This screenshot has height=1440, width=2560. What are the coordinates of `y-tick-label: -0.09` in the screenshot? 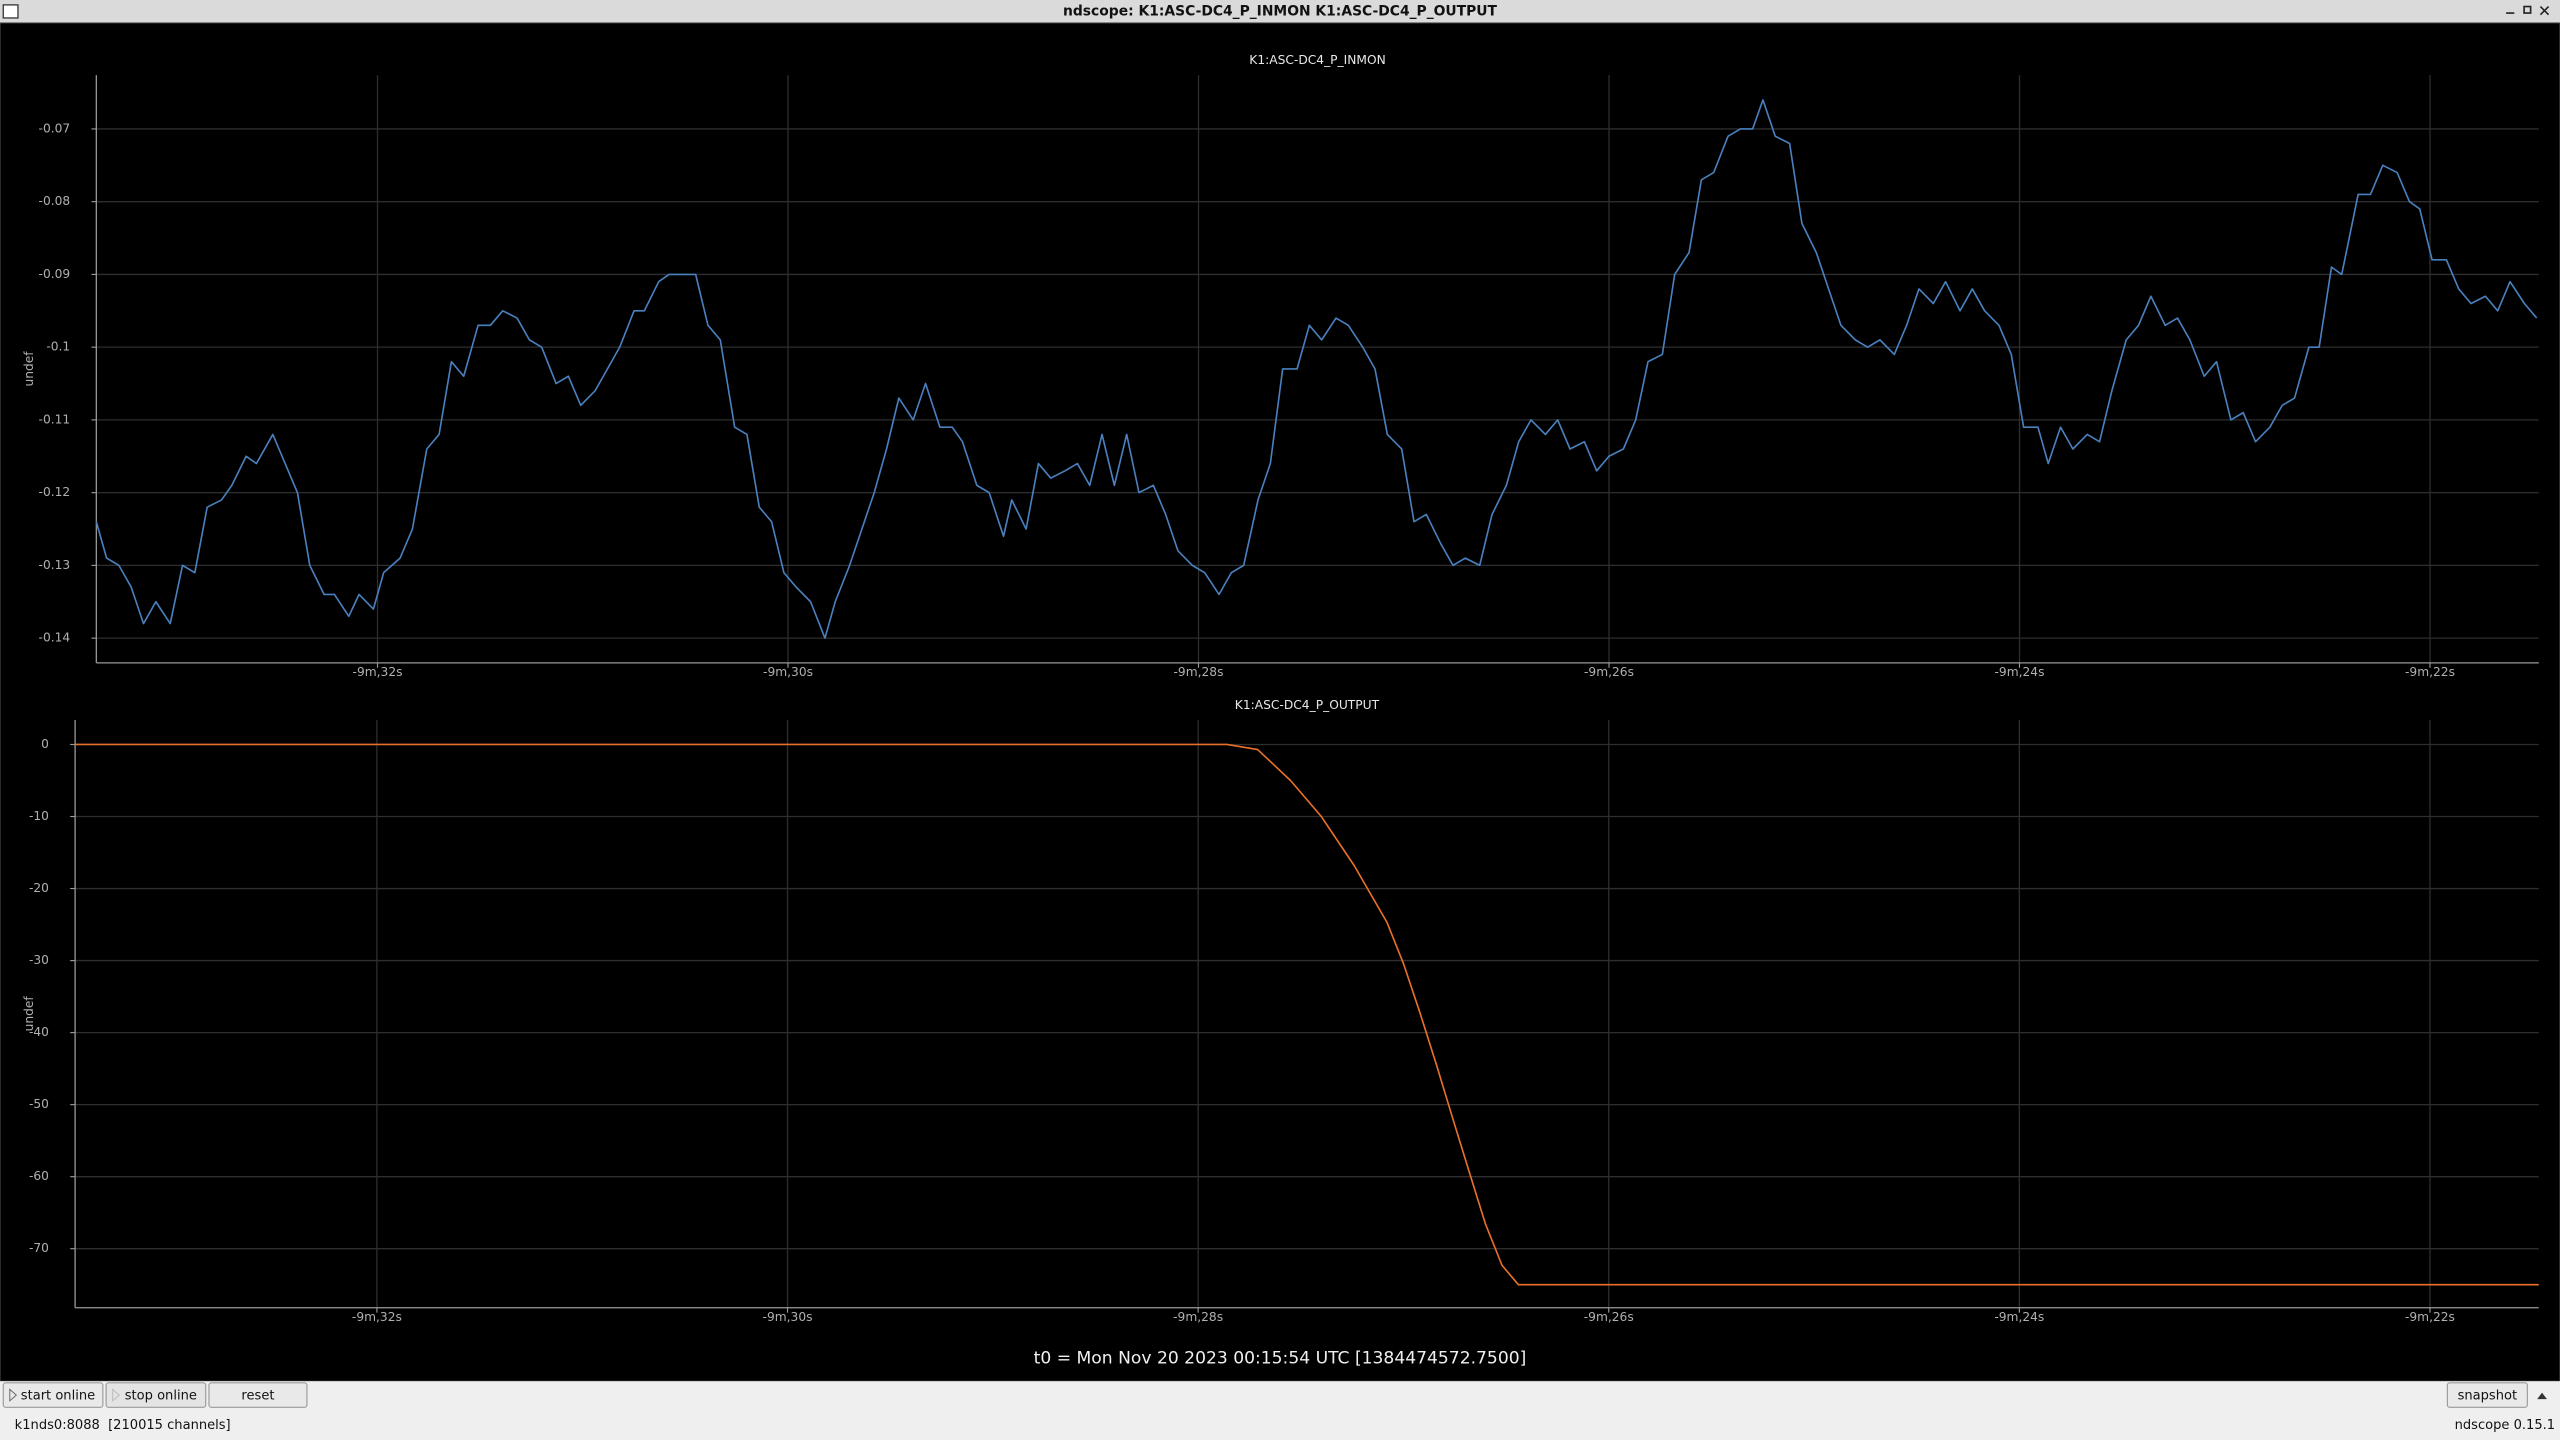 It's located at (55, 274).